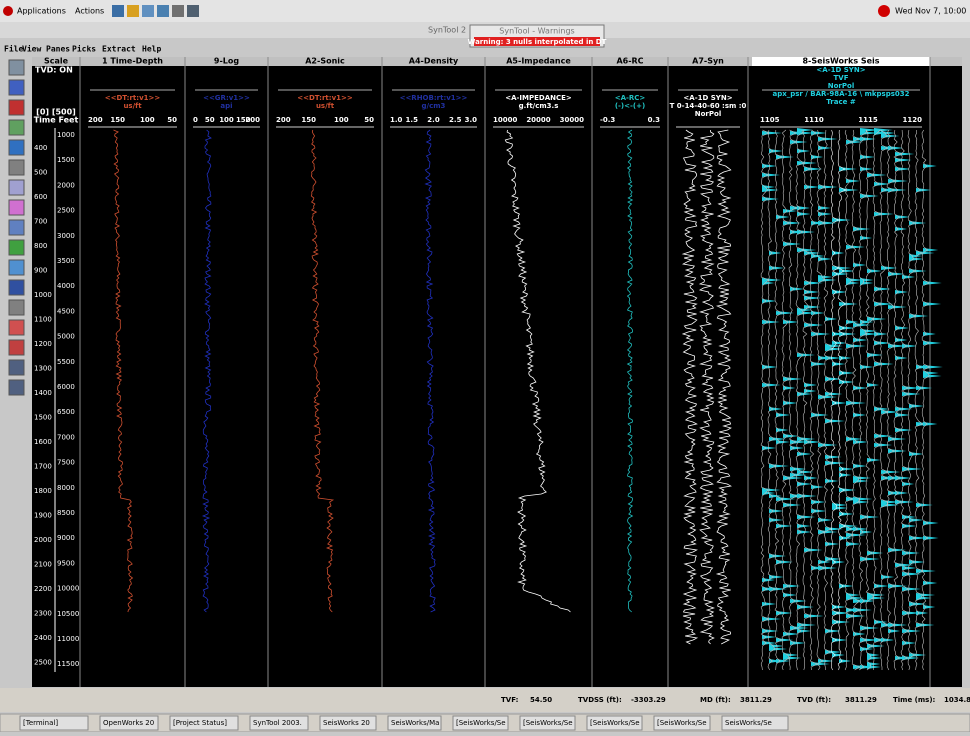  I want to click on menu-item: File, so click(13, 49).